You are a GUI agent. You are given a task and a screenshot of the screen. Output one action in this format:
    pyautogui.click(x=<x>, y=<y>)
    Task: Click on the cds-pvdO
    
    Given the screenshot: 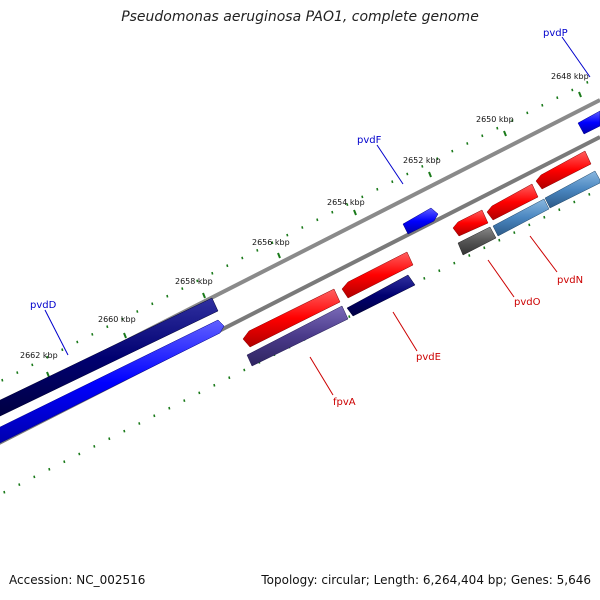 What is the action you would take?
    pyautogui.click(x=477, y=241)
    